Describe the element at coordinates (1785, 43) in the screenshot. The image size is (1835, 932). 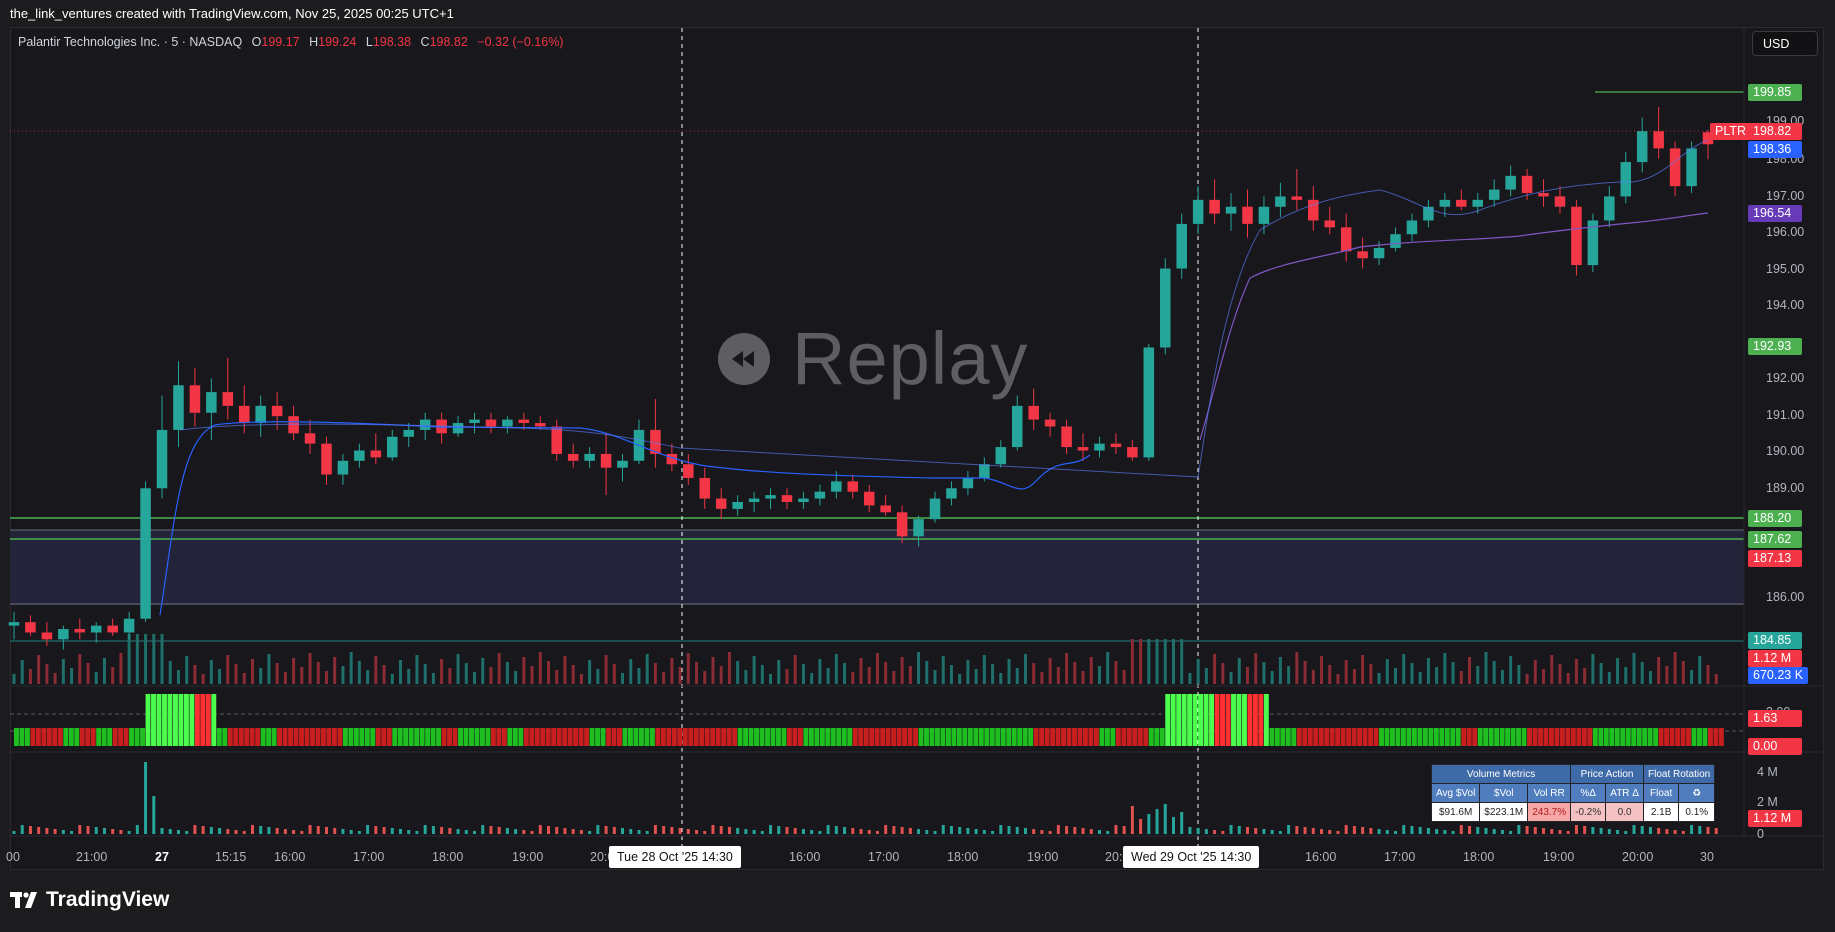
I see `currency-button: USD` at that location.